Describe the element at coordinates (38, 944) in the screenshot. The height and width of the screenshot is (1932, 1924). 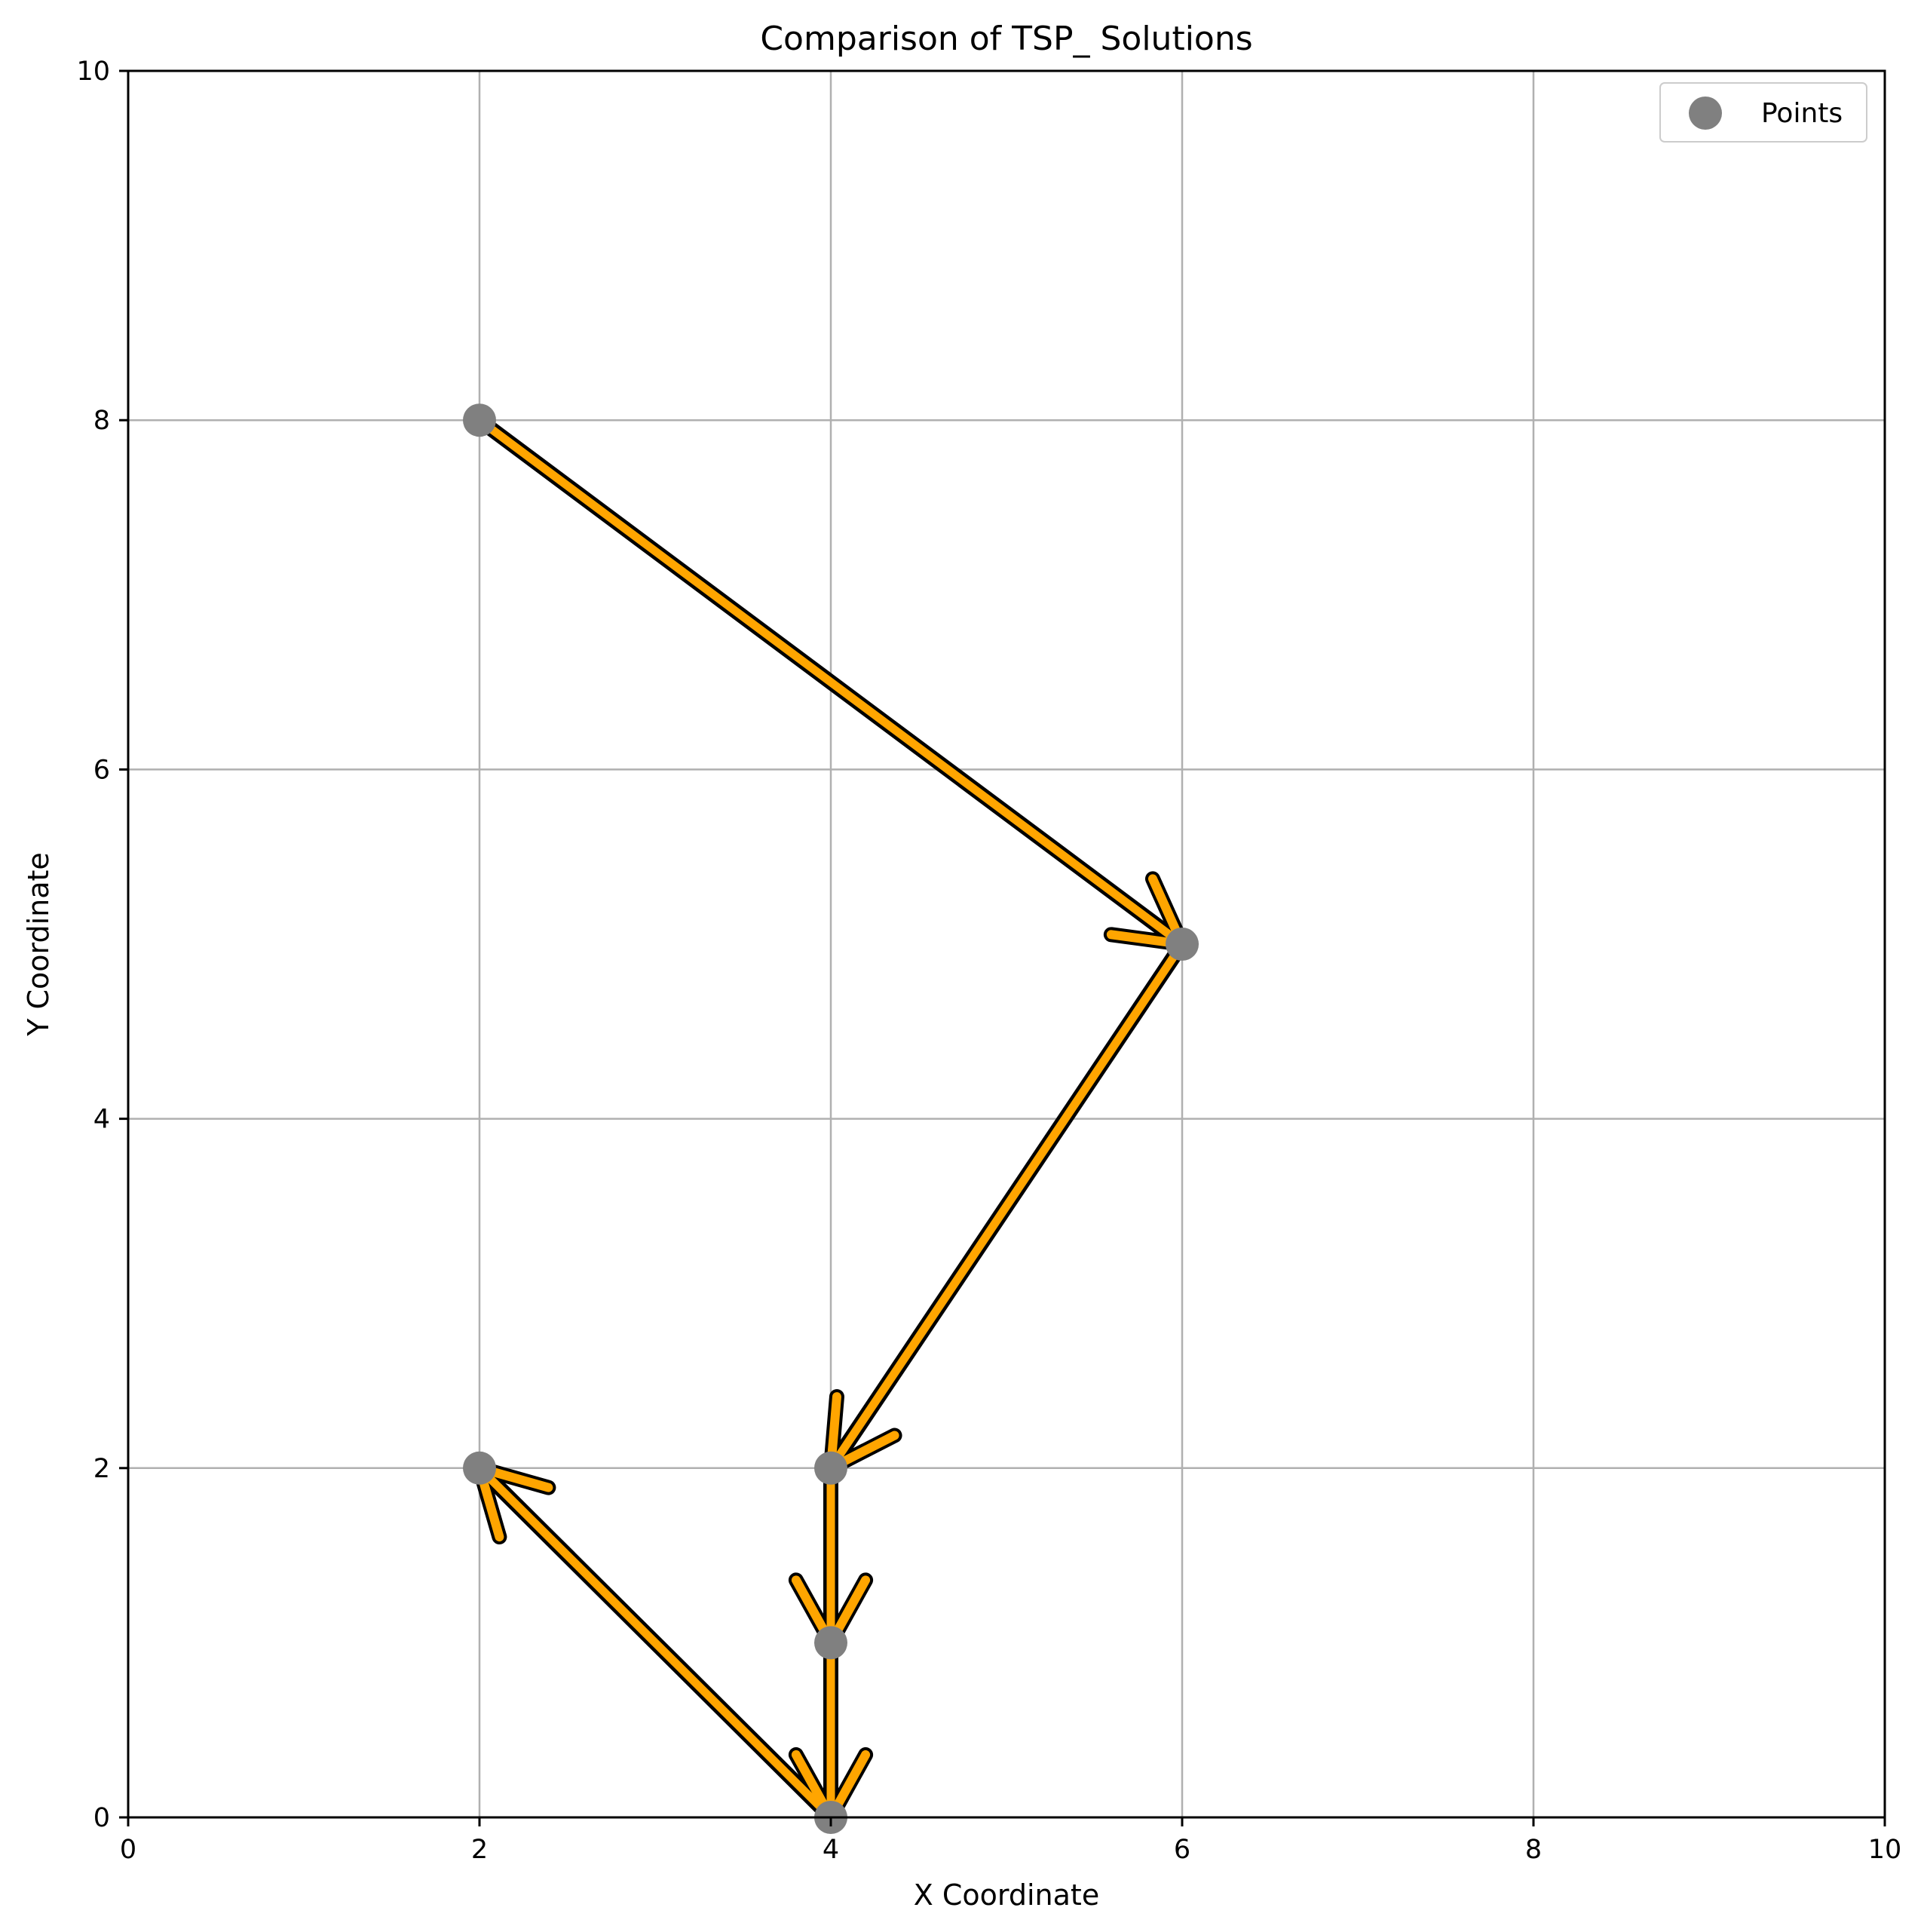
I see `y-axis-label: Y Coordinate` at that location.